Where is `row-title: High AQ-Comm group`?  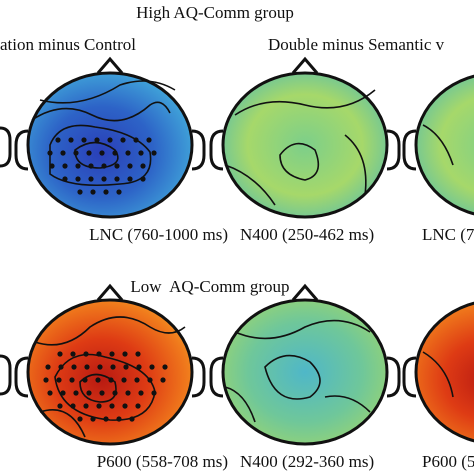 row-title: High AQ-Comm group is located at coordinates (215, 12).